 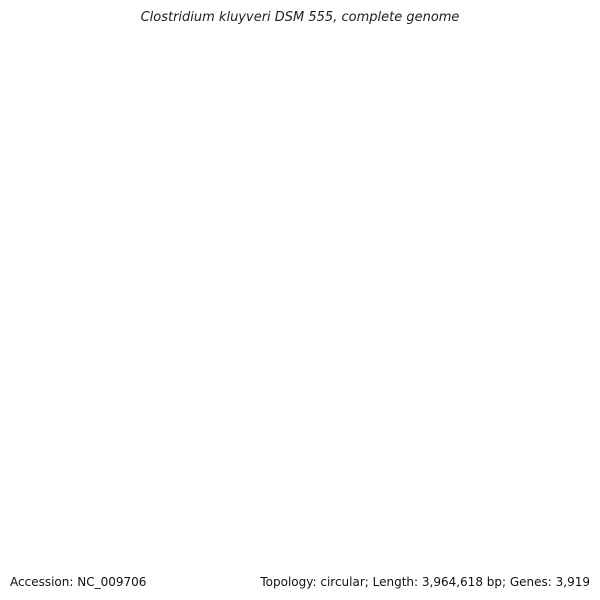 I want to click on accession-text: Accession: NC_009706, so click(x=78, y=582).